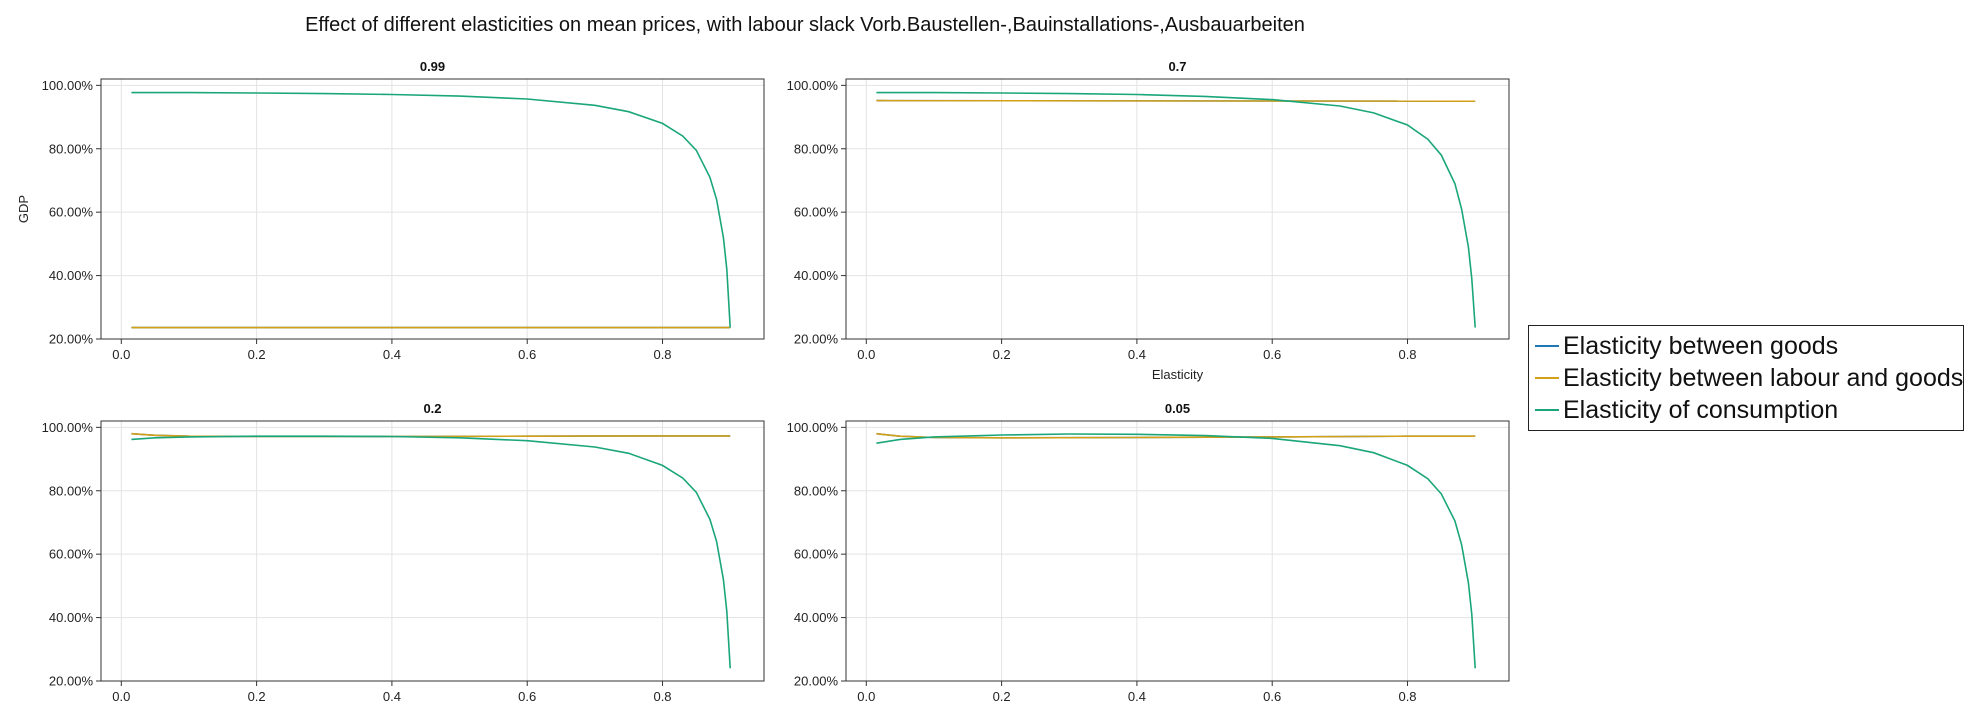 The image size is (1980, 720). I want to click on legend-swatch-labour-goods, so click(1547, 378).